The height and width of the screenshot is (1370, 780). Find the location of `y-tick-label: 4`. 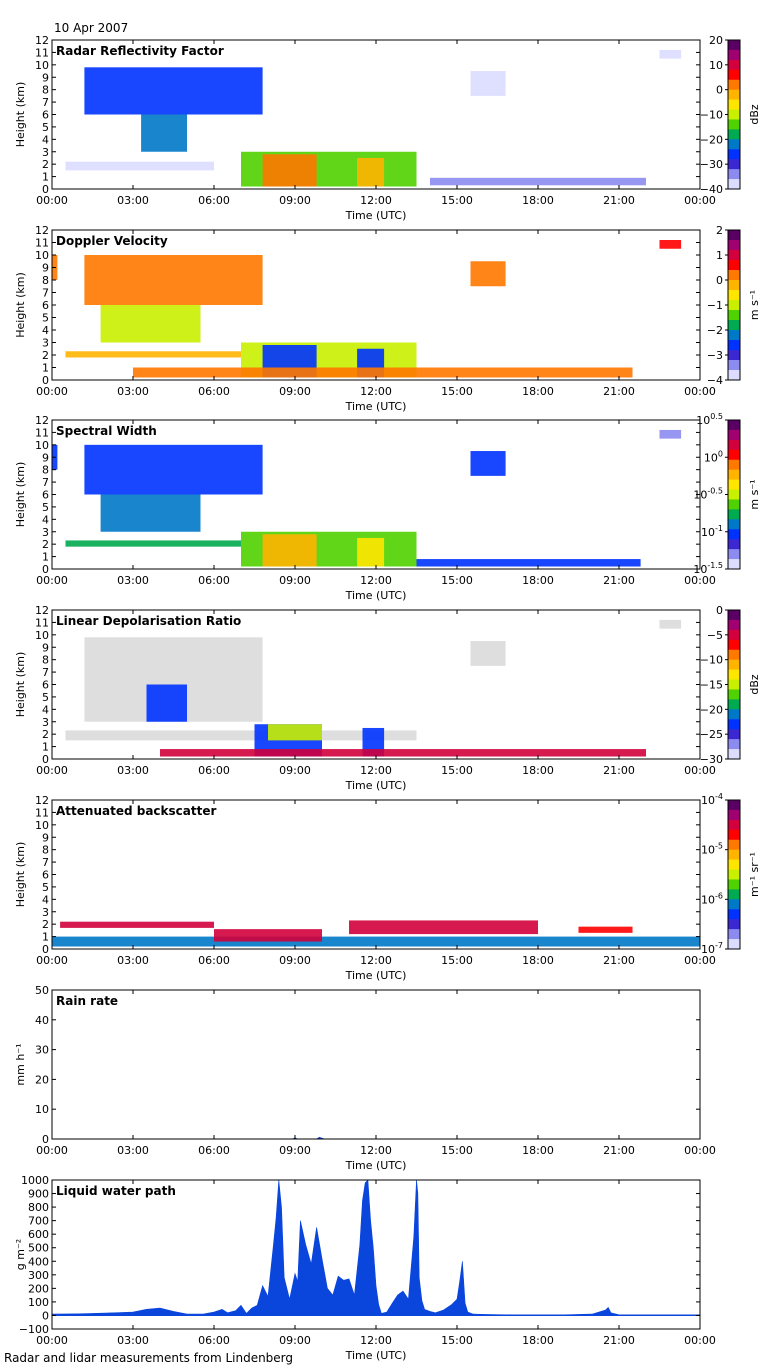

y-tick-label: 4 is located at coordinates (45, 139).